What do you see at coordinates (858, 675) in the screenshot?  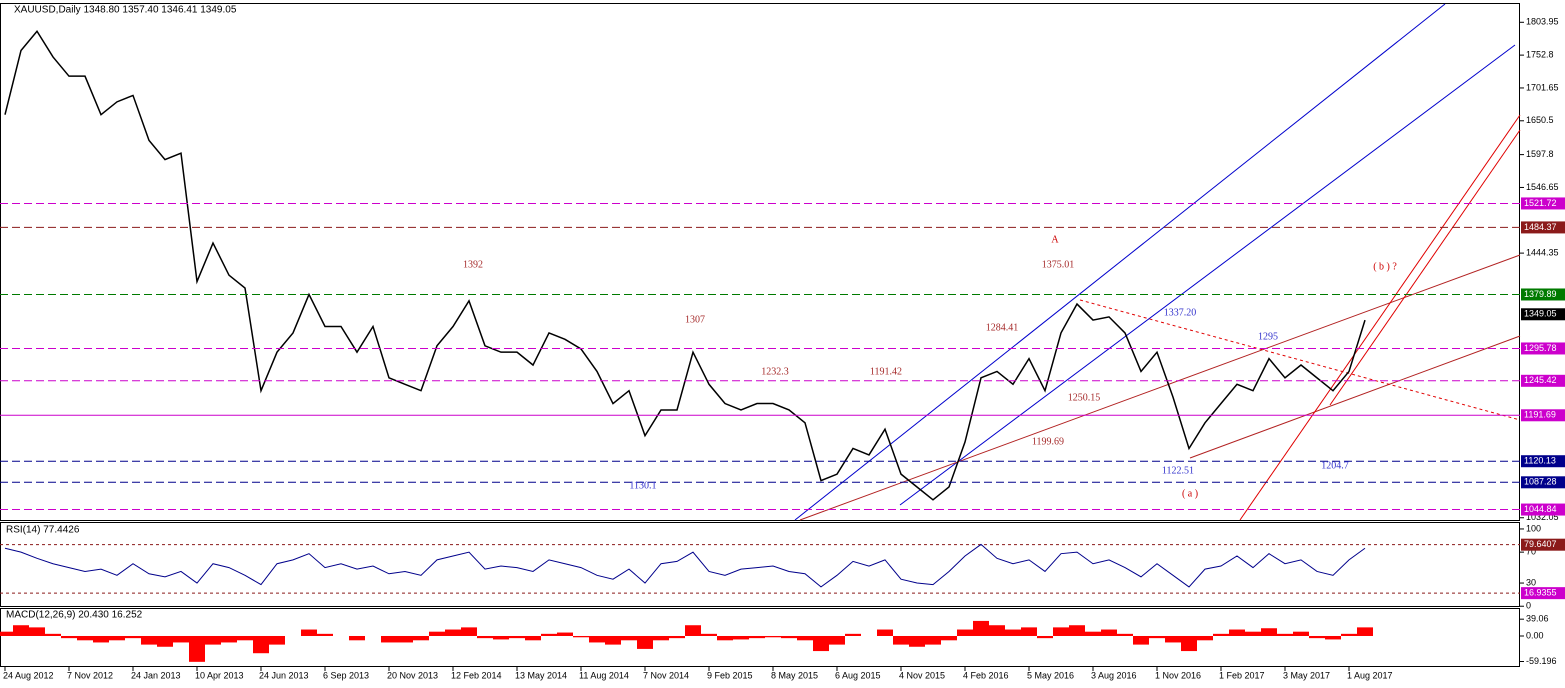 I see `x-tick-label: 6 Aug 2015` at bounding box center [858, 675].